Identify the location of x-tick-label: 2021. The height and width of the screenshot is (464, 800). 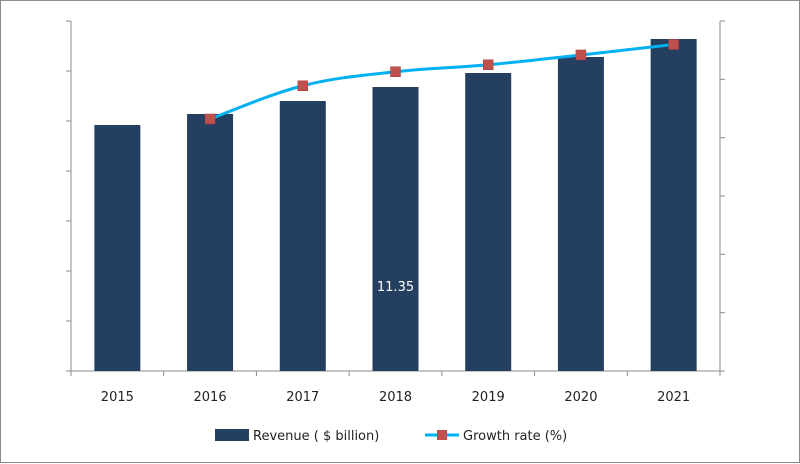
(673, 397).